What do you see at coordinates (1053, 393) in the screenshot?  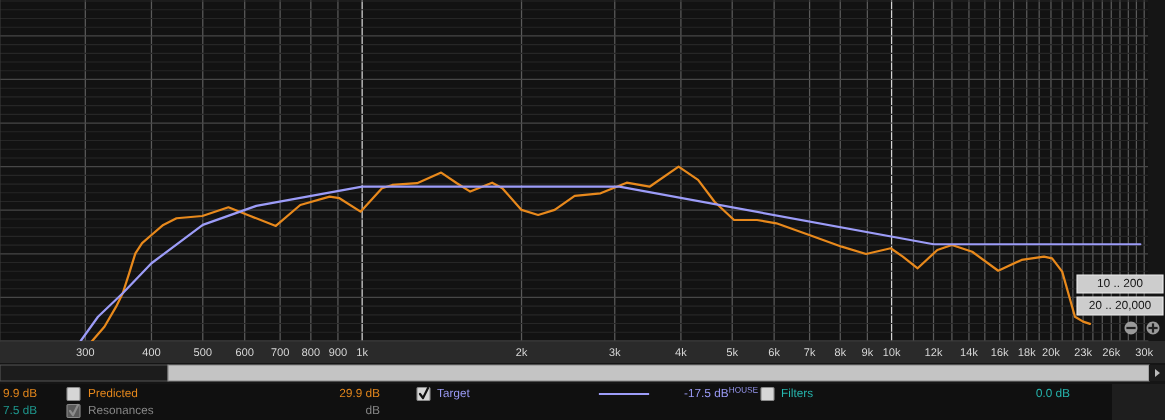 I see `text: 0.0 dB` at bounding box center [1053, 393].